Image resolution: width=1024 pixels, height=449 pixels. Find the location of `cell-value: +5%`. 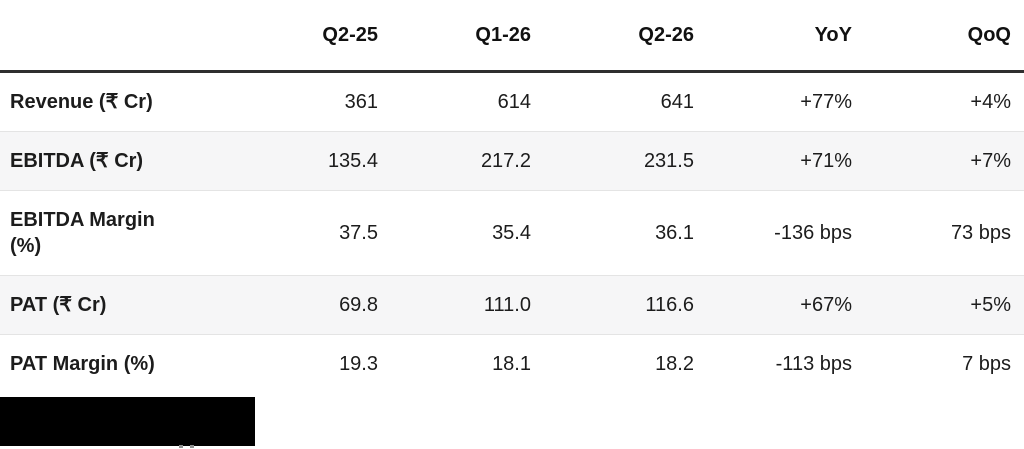

cell-value: +5% is located at coordinates (990, 305).